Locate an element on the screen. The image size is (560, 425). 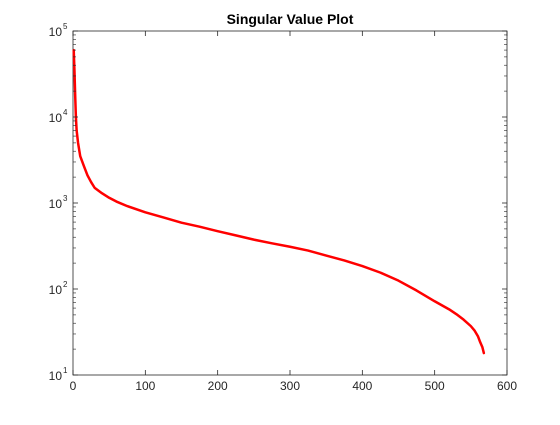
x-tick-label: 100 is located at coordinates (145, 386).